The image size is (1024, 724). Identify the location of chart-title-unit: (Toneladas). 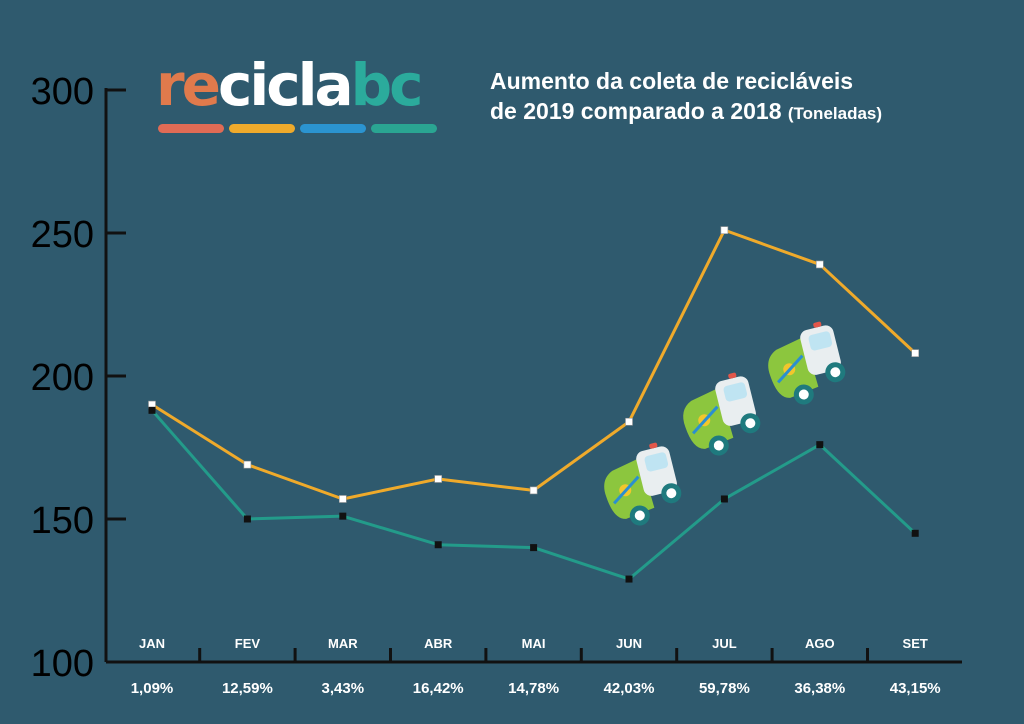
(835, 113).